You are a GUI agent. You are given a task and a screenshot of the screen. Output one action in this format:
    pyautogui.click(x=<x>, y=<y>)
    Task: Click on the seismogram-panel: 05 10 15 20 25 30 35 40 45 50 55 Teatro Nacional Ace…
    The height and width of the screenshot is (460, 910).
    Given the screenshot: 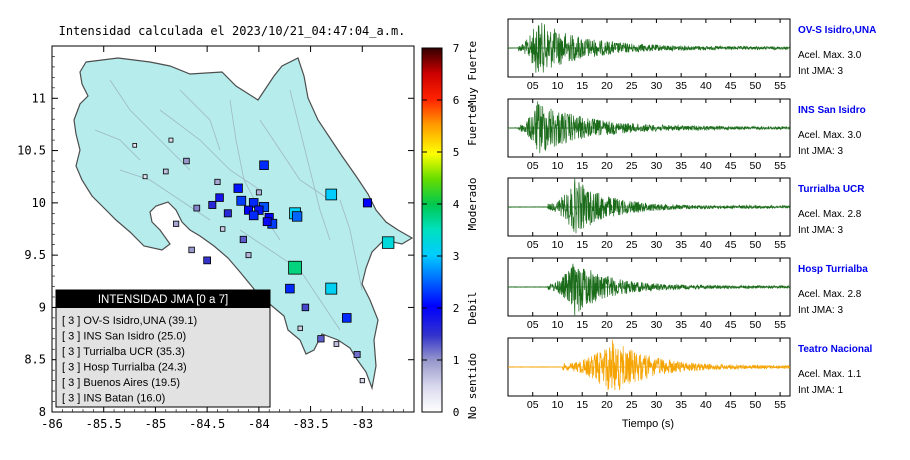 What is the action you would take?
    pyautogui.click(x=689, y=374)
    